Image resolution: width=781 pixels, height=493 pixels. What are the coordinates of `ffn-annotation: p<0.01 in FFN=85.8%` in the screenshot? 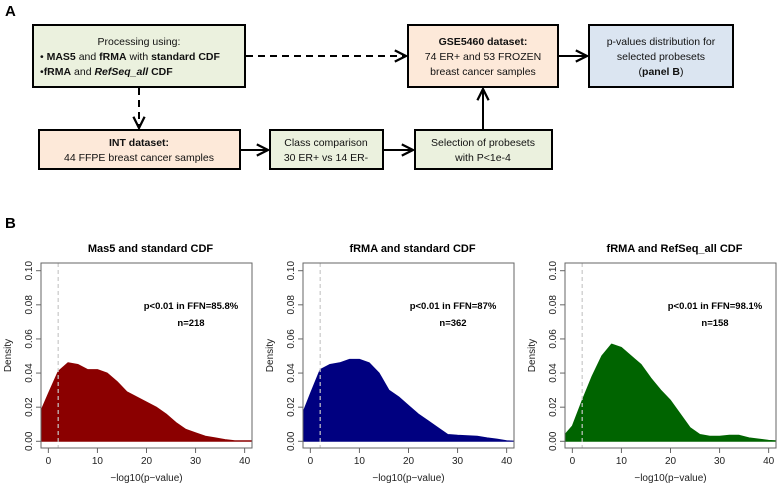 It's located at (191, 306).